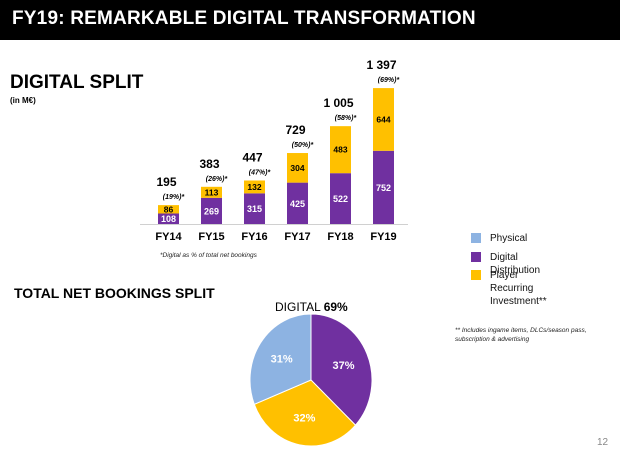  Describe the element at coordinates (304, 419) in the screenshot. I see `pie-label-player-recurring-investment: 32%` at that location.